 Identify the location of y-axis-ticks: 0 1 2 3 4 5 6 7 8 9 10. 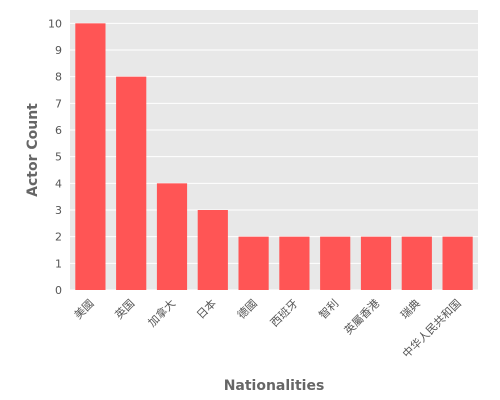
(55, 157).